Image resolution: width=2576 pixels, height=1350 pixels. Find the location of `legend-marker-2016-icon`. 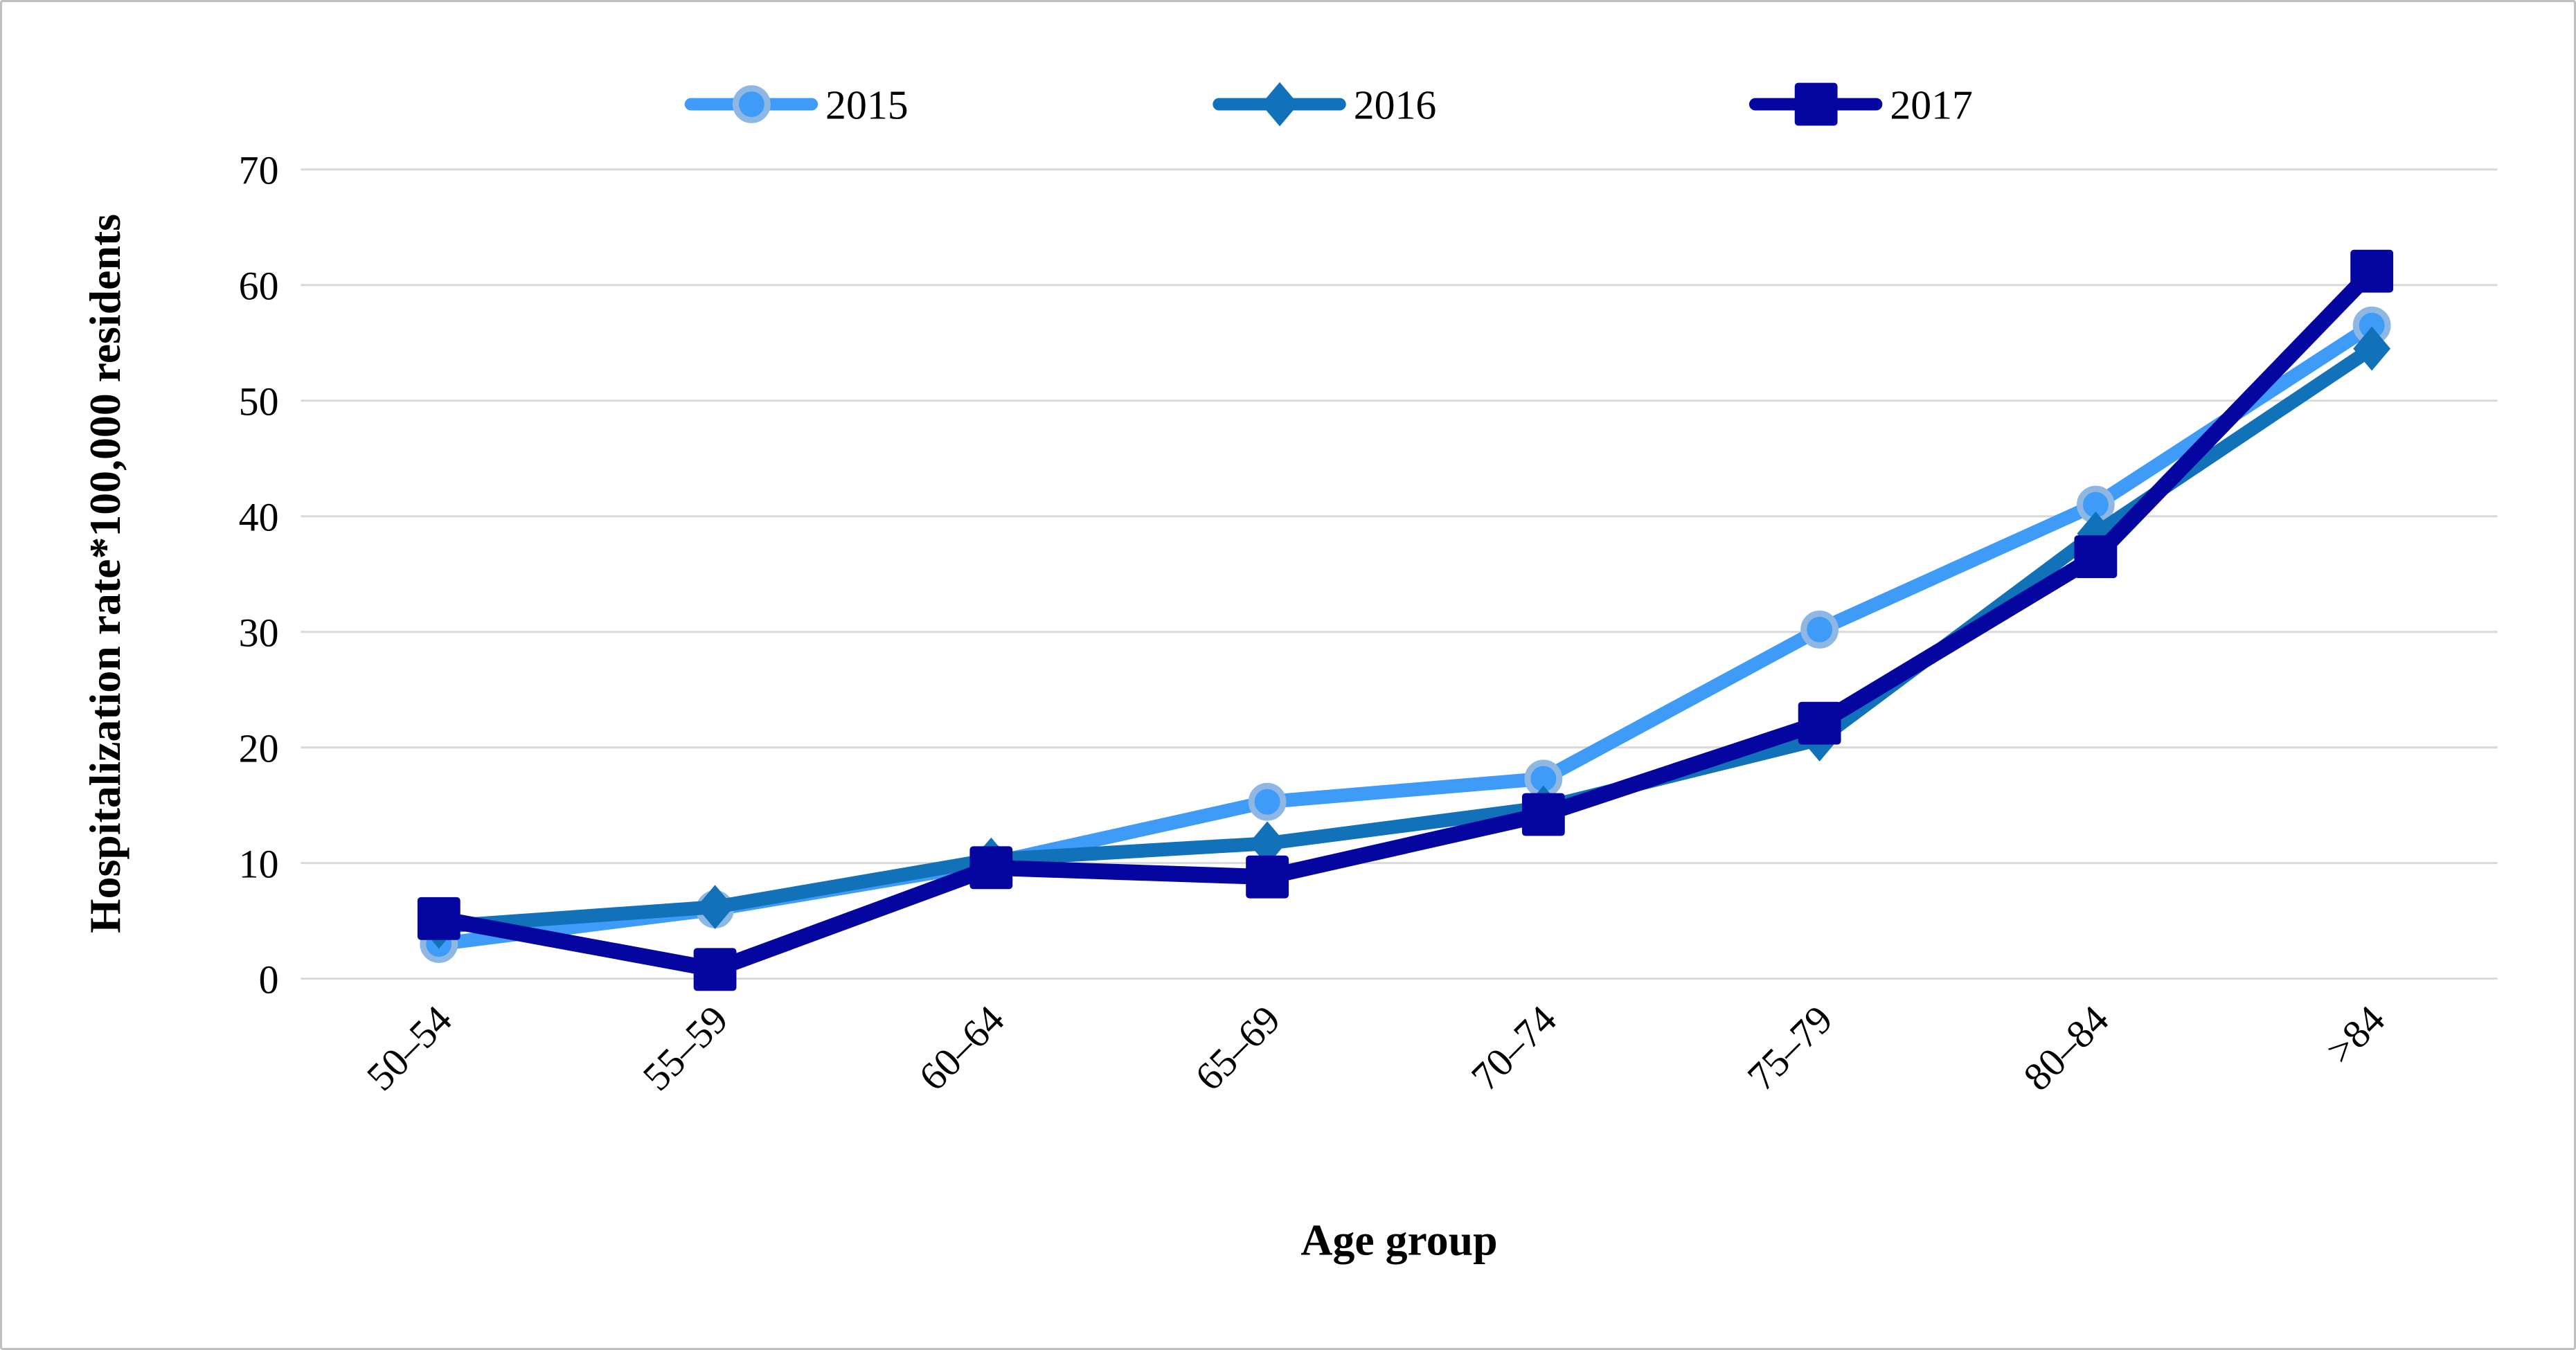

legend-marker-2016-icon is located at coordinates (1279, 104).